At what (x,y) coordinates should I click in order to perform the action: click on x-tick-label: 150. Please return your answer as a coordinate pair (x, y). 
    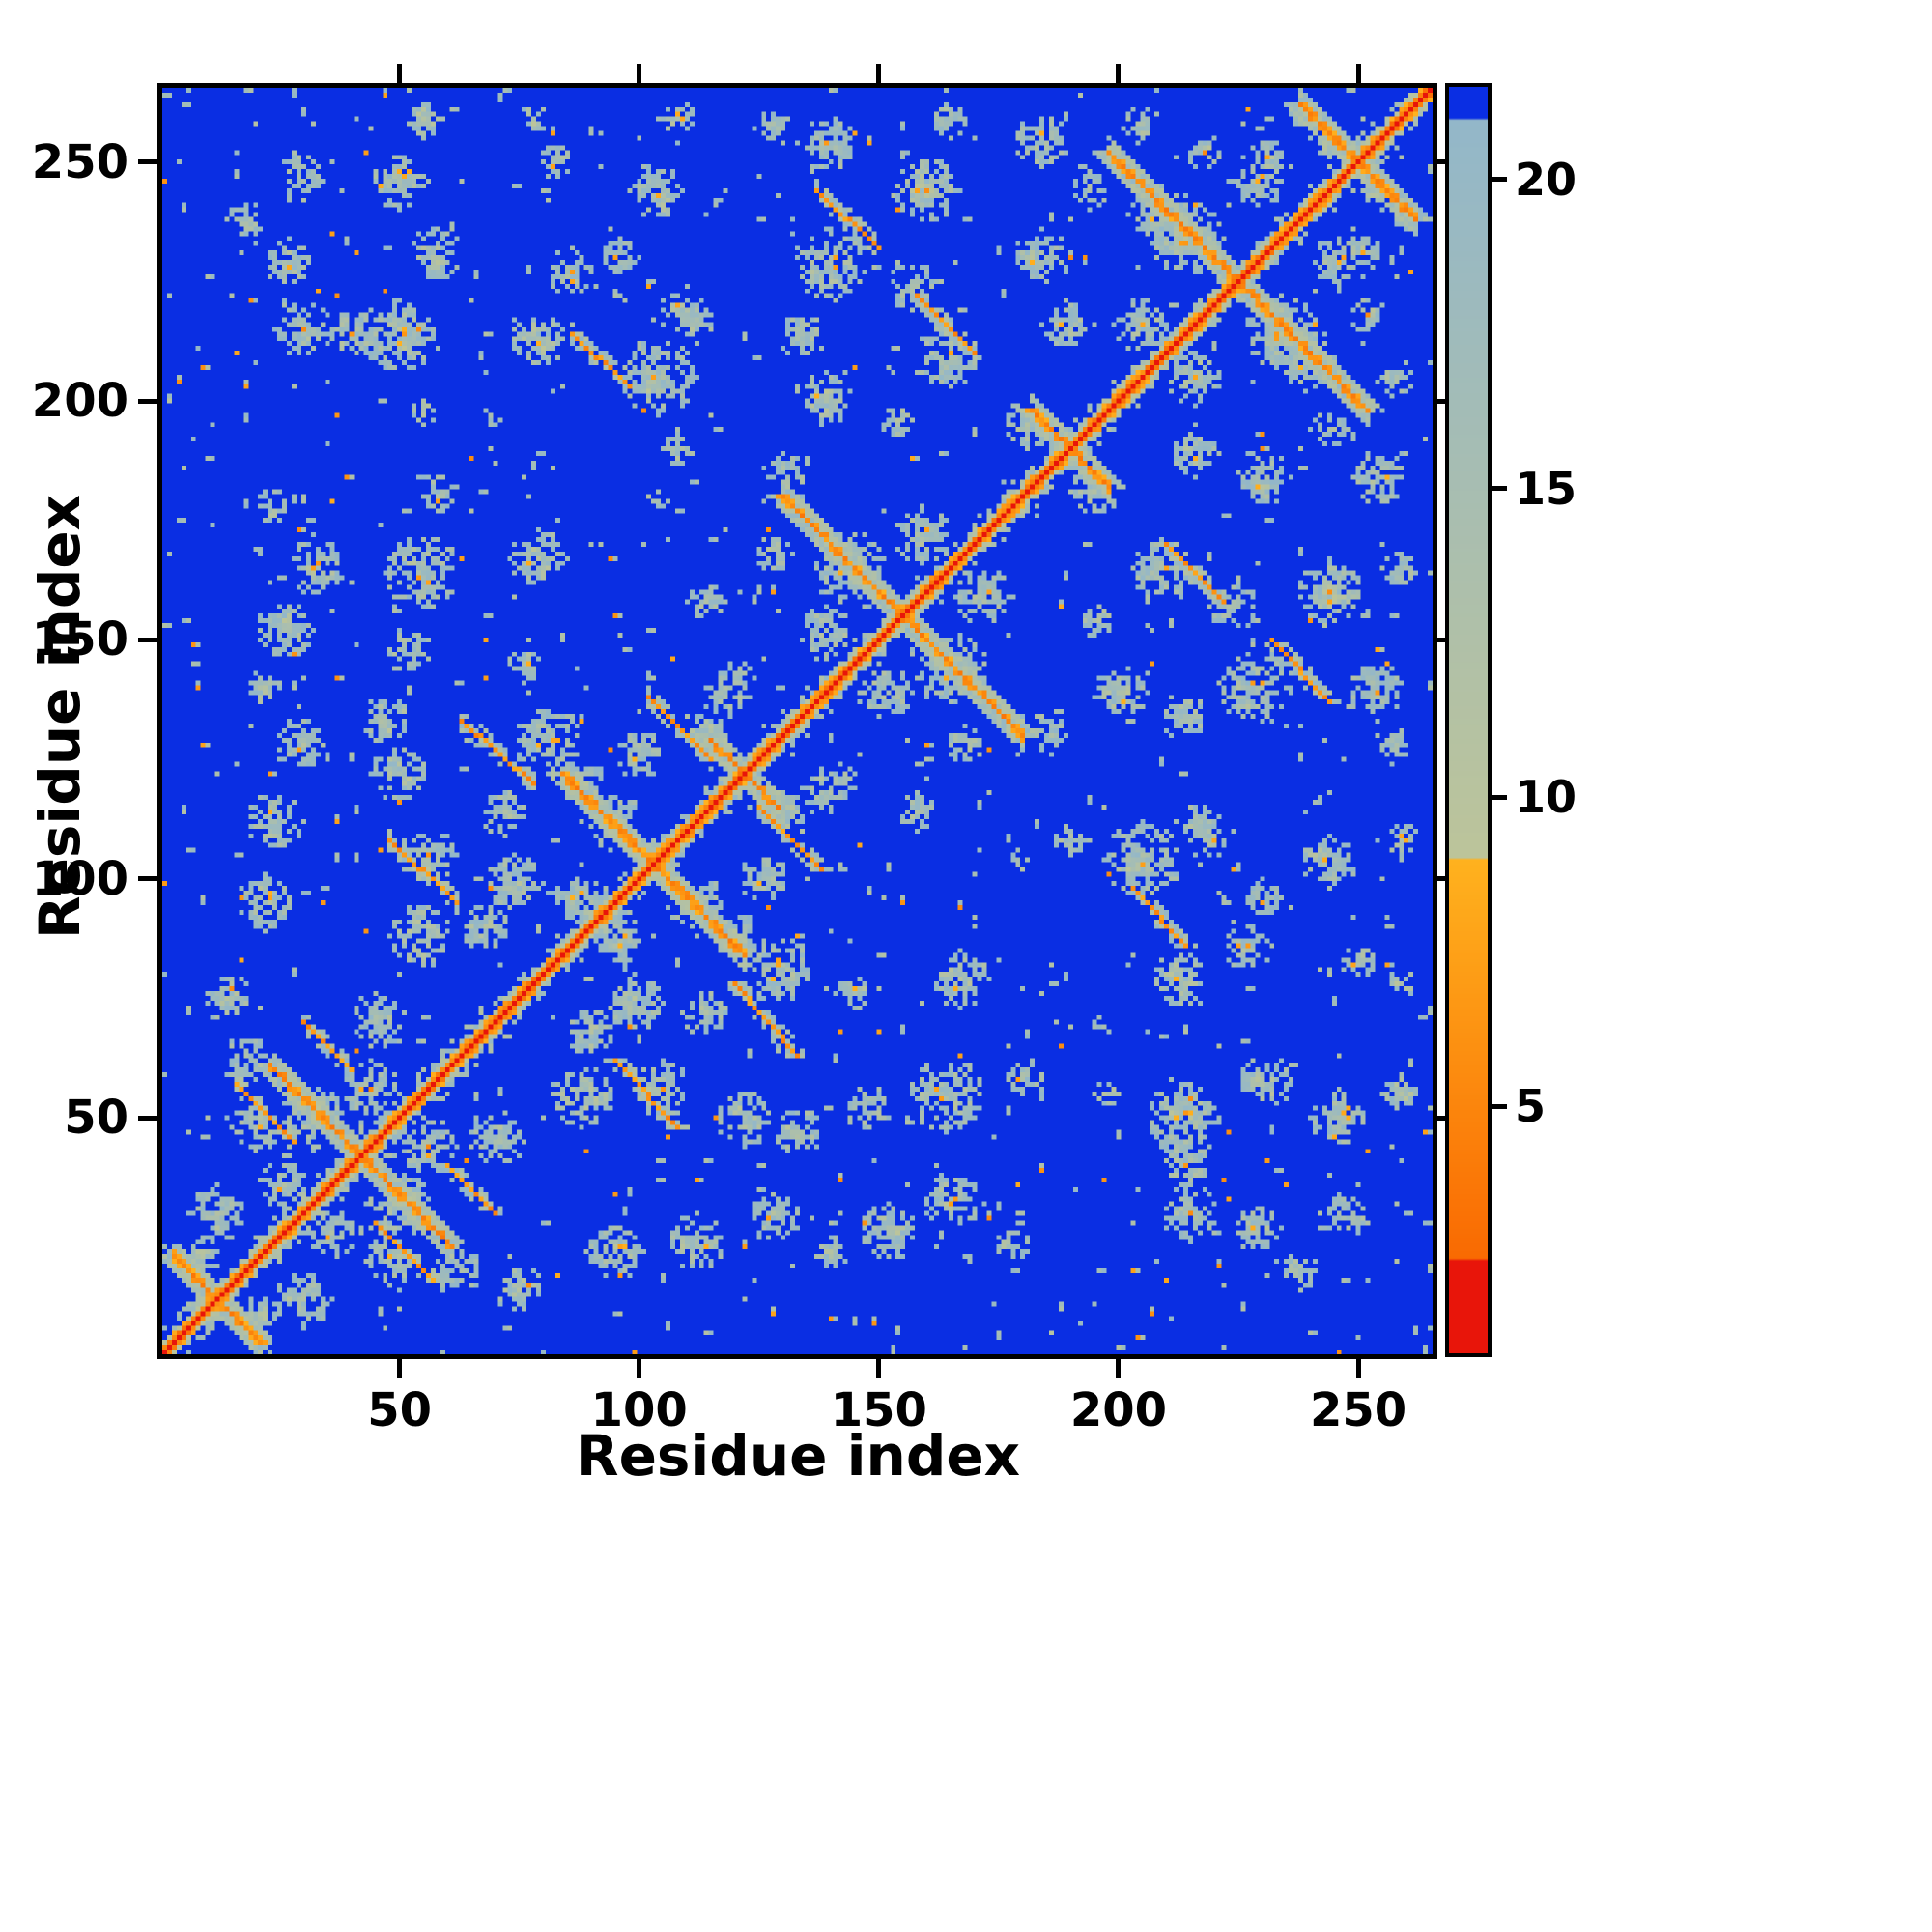
    Looking at the image, I should click on (878, 1410).